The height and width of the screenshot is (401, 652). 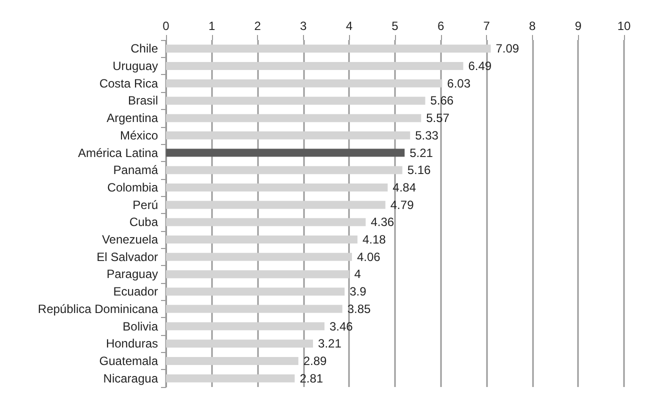 What do you see at coordinates (166, 26) in the screenshot?
I see `x-tick-label: 0` at bounding box center [166, 26].